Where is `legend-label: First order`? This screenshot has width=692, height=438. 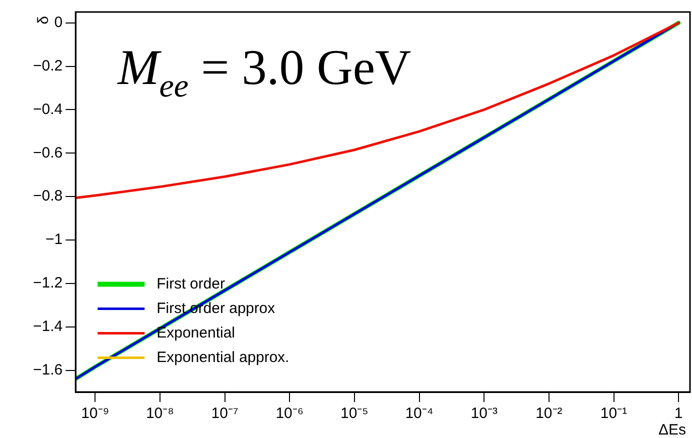 legend-label: First order is located at coordinates (190, 283).